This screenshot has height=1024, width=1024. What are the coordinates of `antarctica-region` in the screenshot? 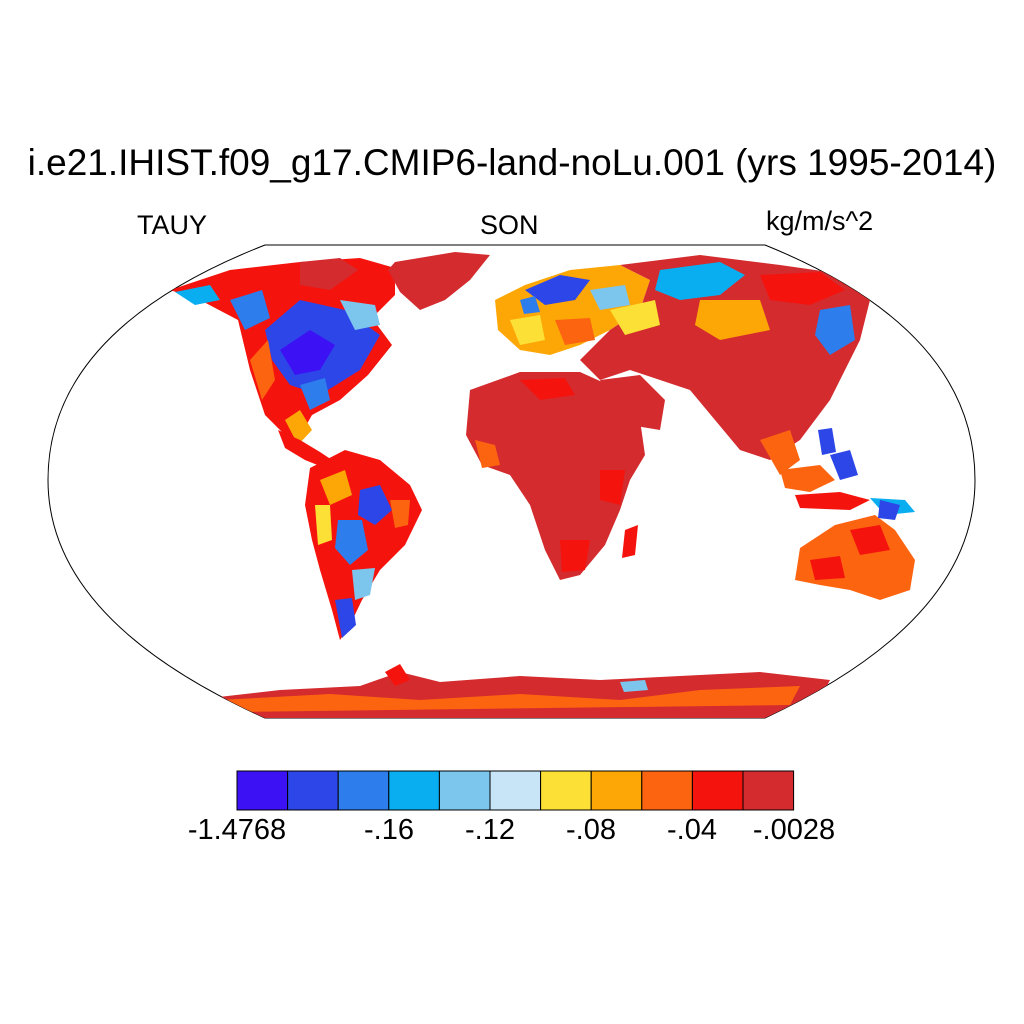 It's located at (520, 691).